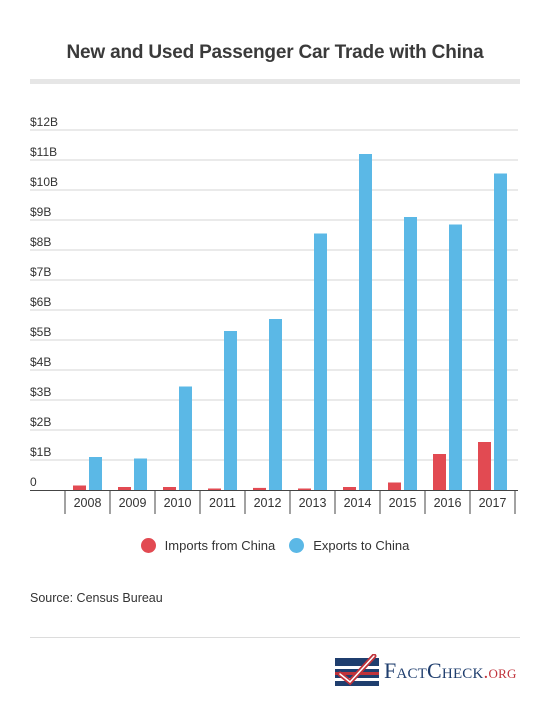 This screenshot has height=708, width=550. What do you see at coordinates (361, 545) in the screenshot?
I see `legend-label-exports: Exports to China` at bounding box center [361, 545].